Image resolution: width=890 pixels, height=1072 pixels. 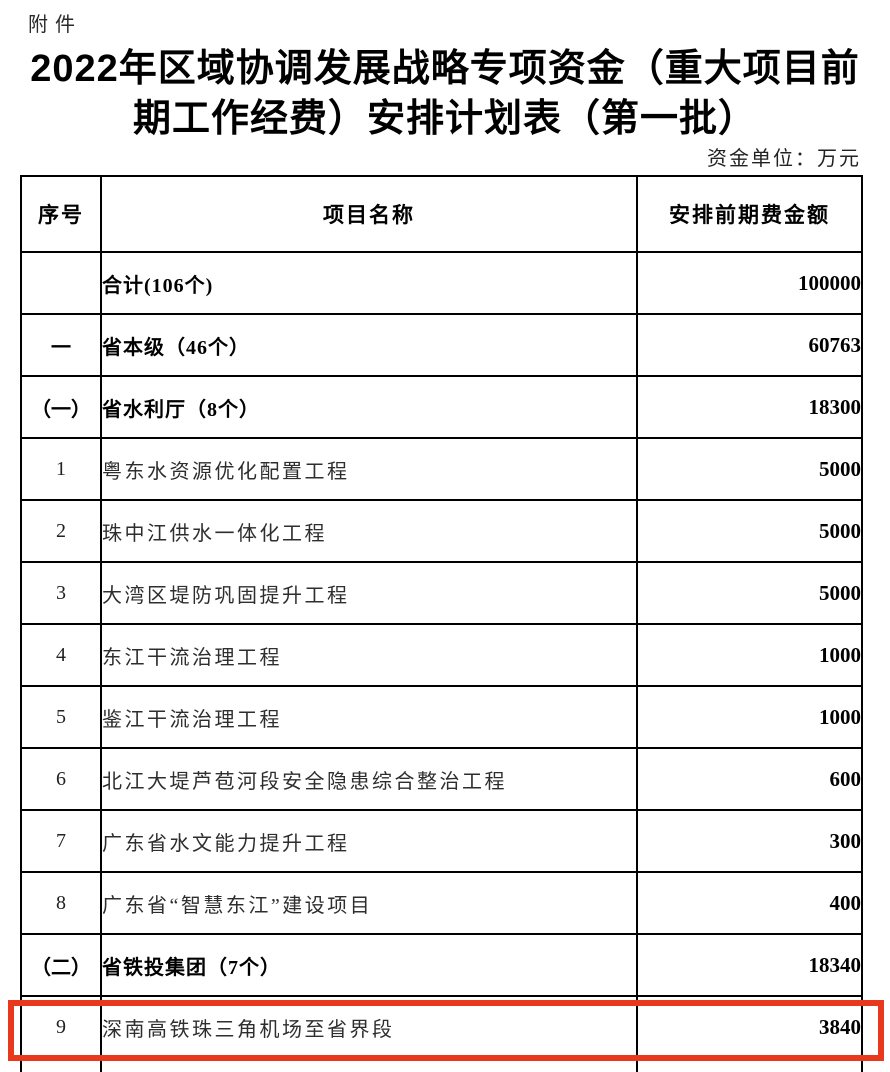 What do you see at coordinates (369, 717) in the screenshot?
I see `project-name-cell: 鉴江干流治理工程` at bounding box center [369, 717].